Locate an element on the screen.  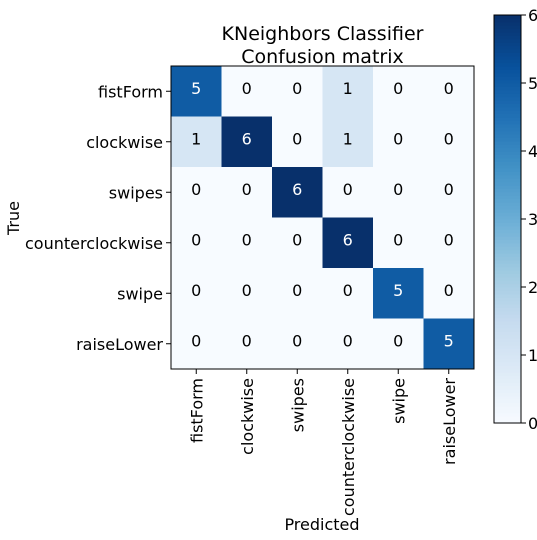
colorbar-tick-label: 0 is located at coordinates (532, 423).